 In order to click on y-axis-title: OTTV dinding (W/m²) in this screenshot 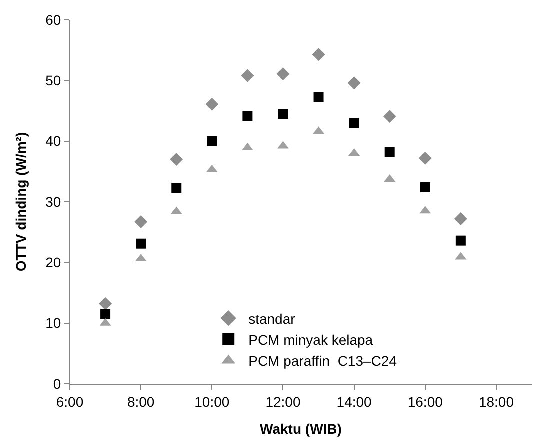, I will do `click(21, 202)`.